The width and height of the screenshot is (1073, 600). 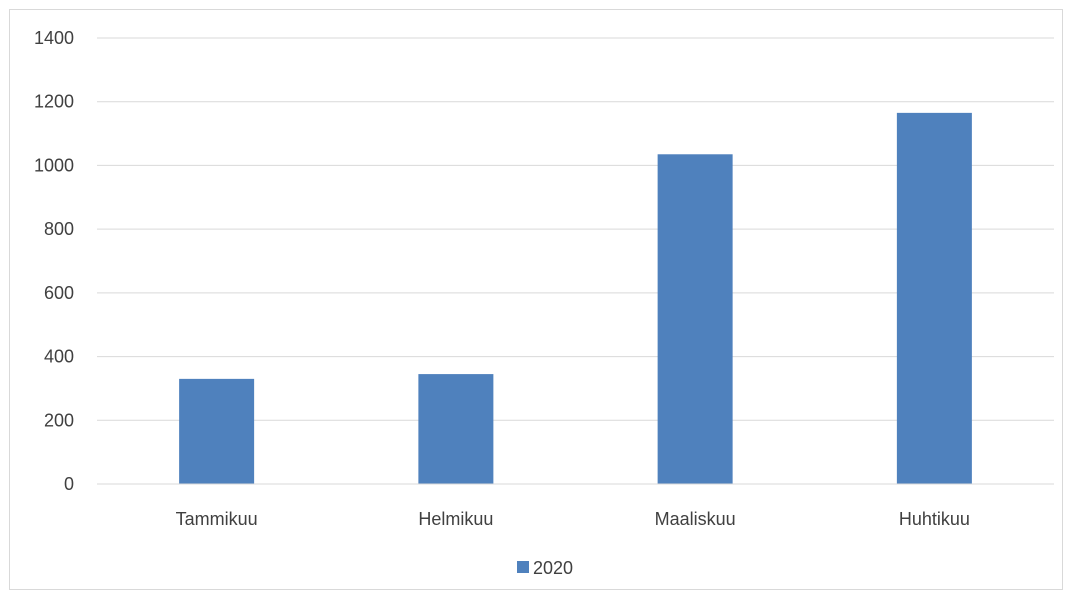 I want to click on y-tick-label: 0, so click(x=69, y=484).